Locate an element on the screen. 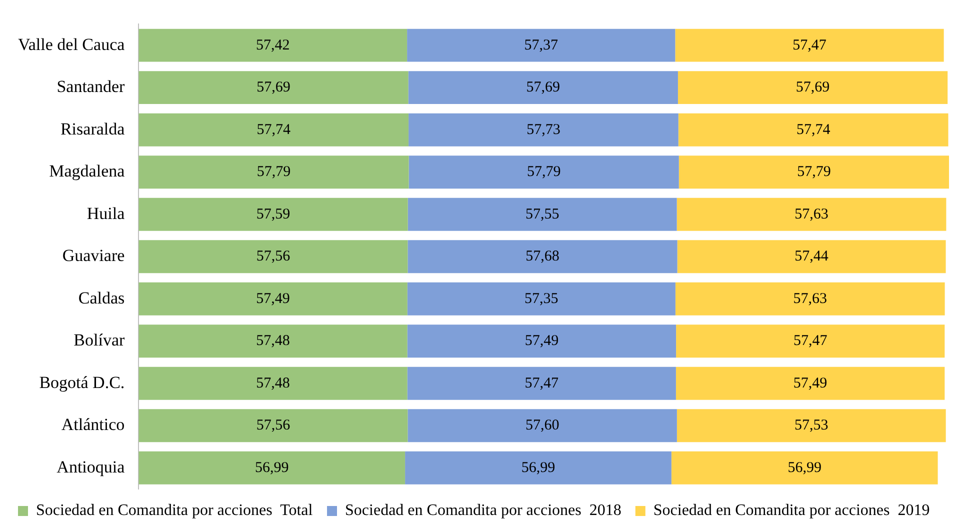  y-tick-label: Huila is located at coordinates (106, 213).